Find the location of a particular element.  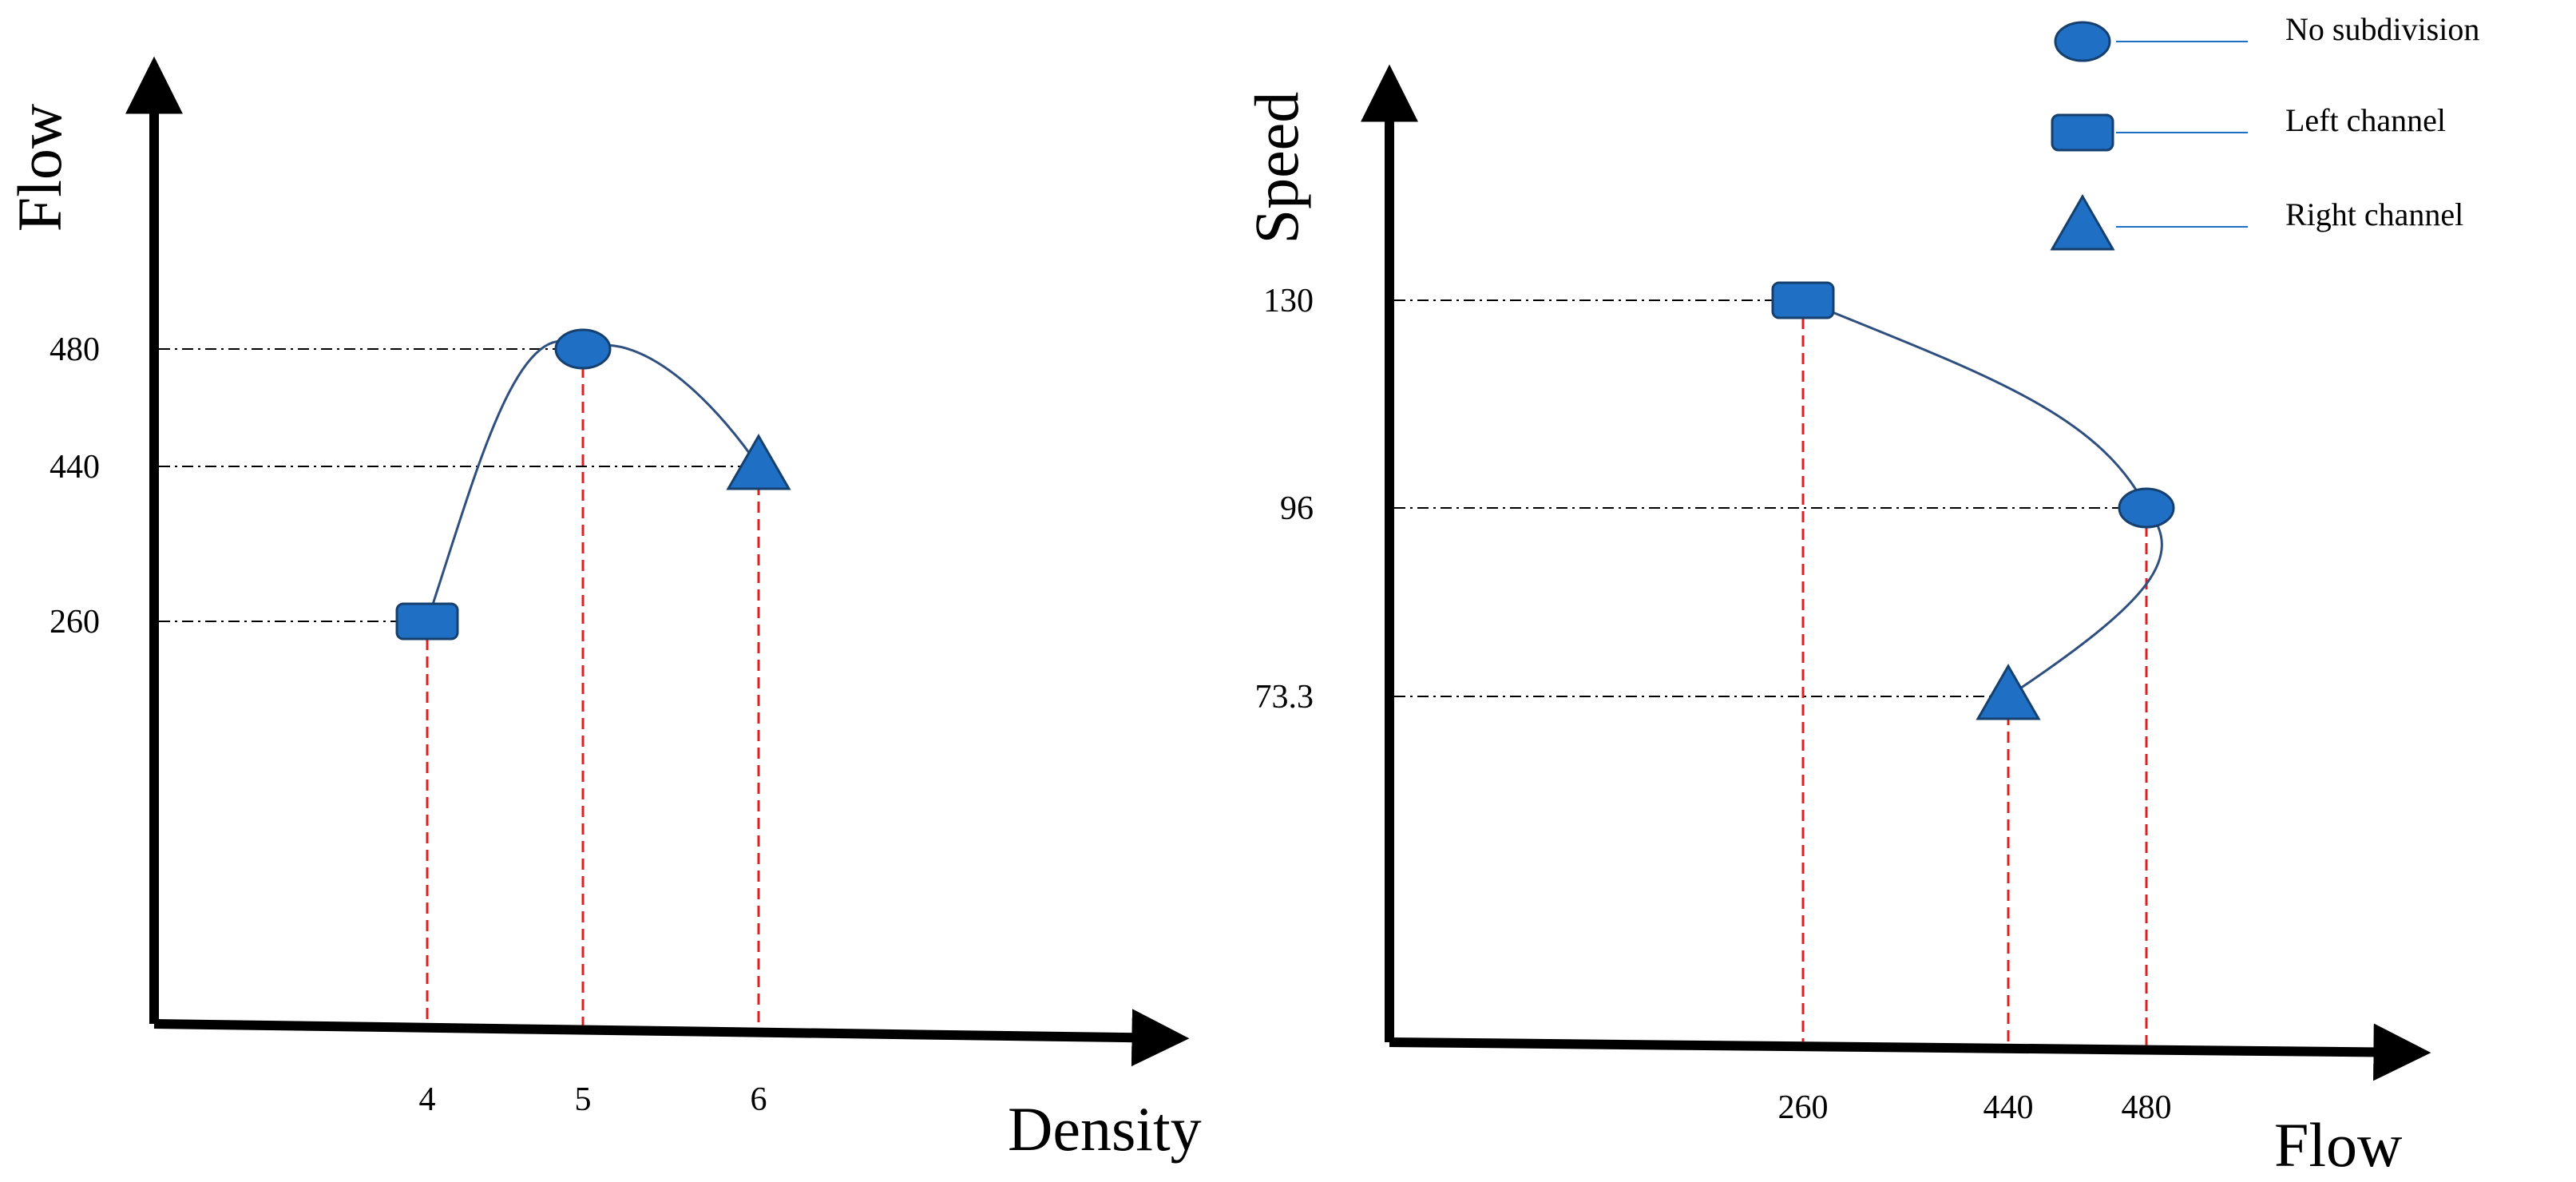

x-tick-label: 6 is located at coordinates (759, 1099).